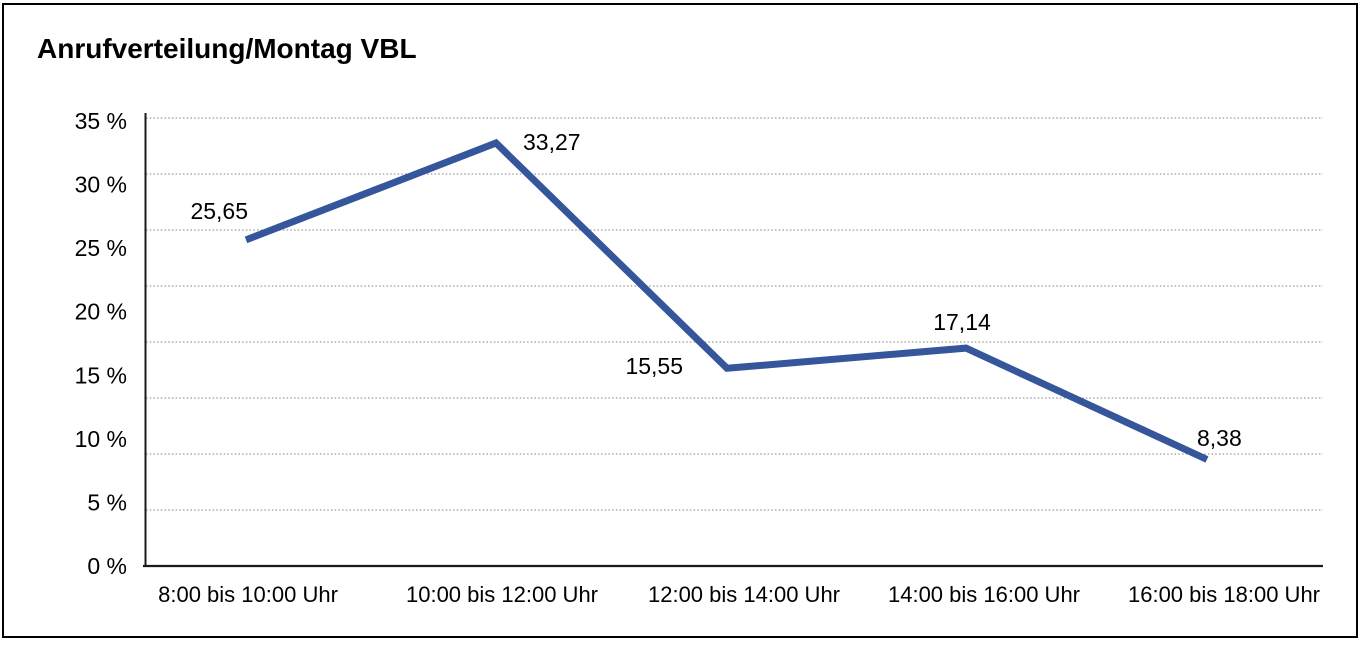  What do you see at coordinates (101, 248) in the screenshot?
I see `y-tick-label: 25 %` at bounding box center [101, 248].